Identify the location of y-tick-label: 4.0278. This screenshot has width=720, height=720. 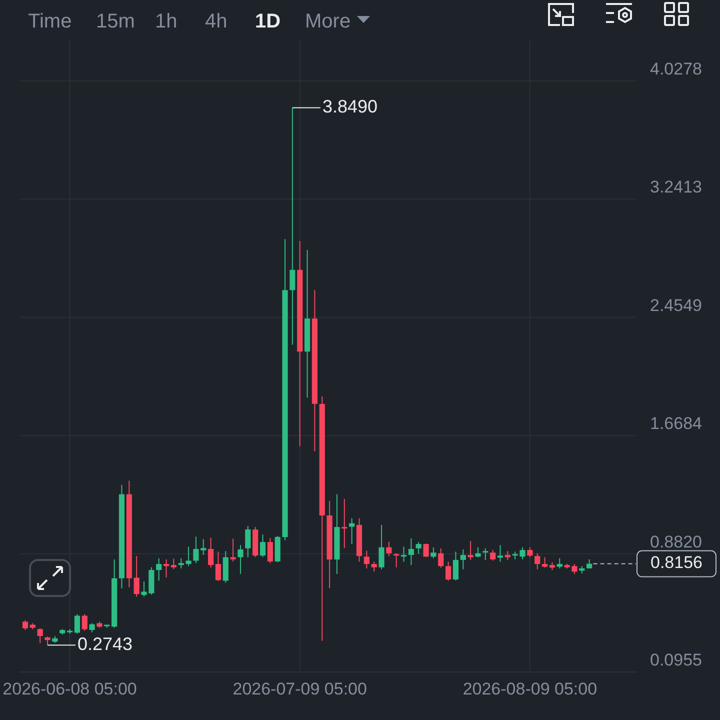
(676, 68).